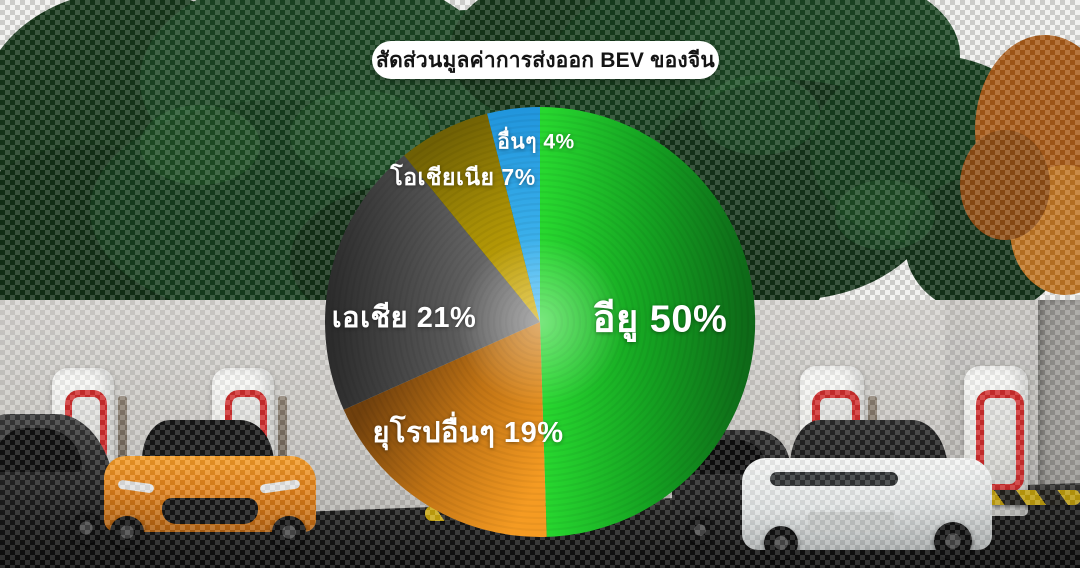 Image resolution: width=1080 pixels, height=568 pixels. I want to click on car-orange-sedan, so click(210, 484).